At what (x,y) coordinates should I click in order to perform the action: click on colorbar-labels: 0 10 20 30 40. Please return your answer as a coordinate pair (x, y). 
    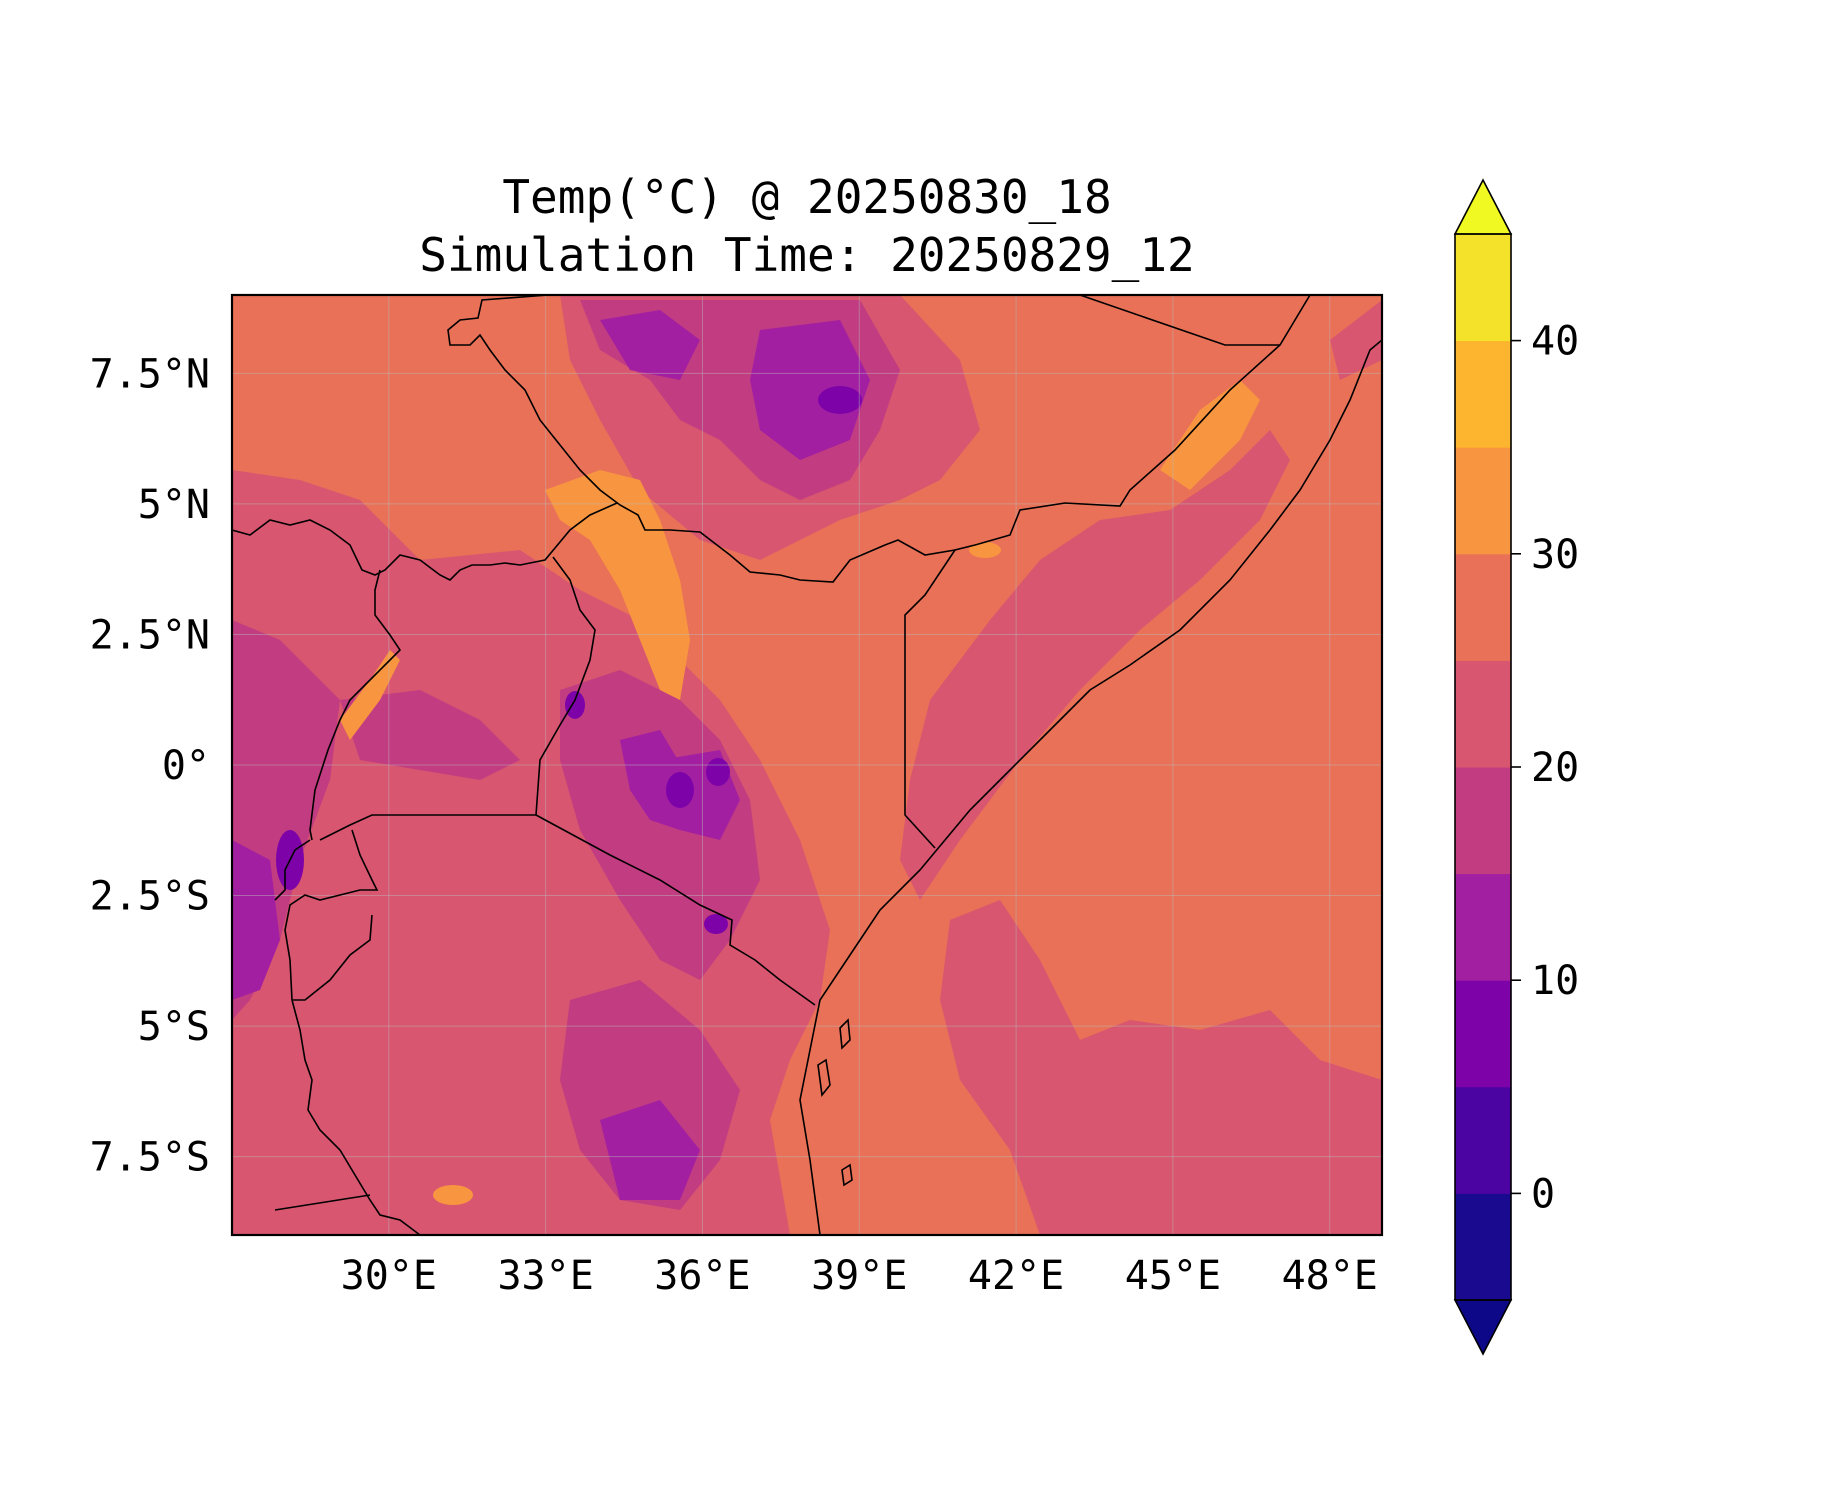
    Looking at the image, I should click on (1545, 768).